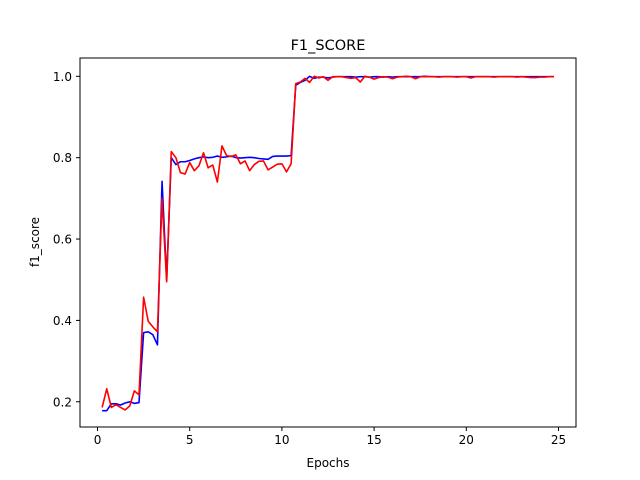  What do you see at coordinates (330, 437) in the screenshot?
I see `x-axis-ticks: 0 5 10 15 20 25` at bounding box center [330, 437].